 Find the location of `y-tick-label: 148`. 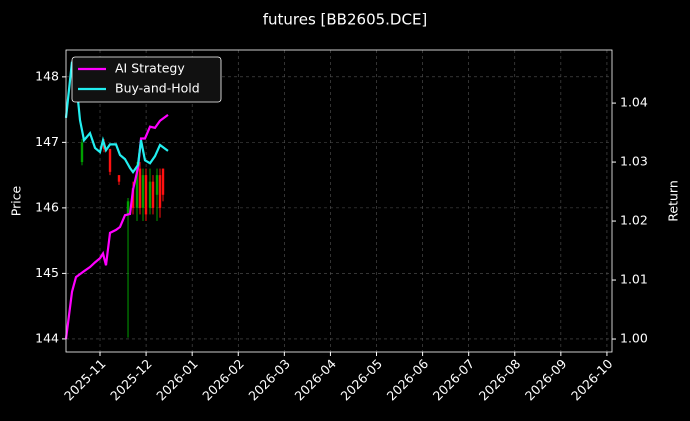

y-tick-label: 148 is located at coordinates (47, 75).